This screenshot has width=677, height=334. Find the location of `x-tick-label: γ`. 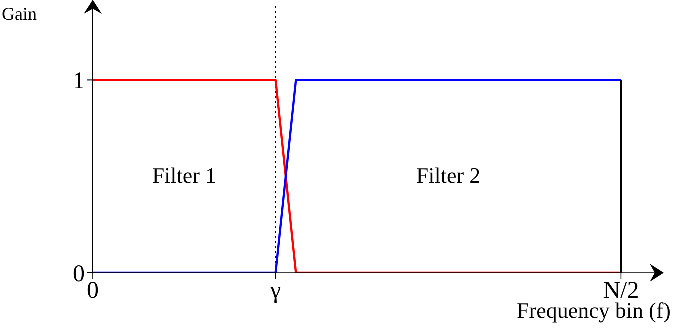

x-tick-label: γ is located at coordinates (276, 291).